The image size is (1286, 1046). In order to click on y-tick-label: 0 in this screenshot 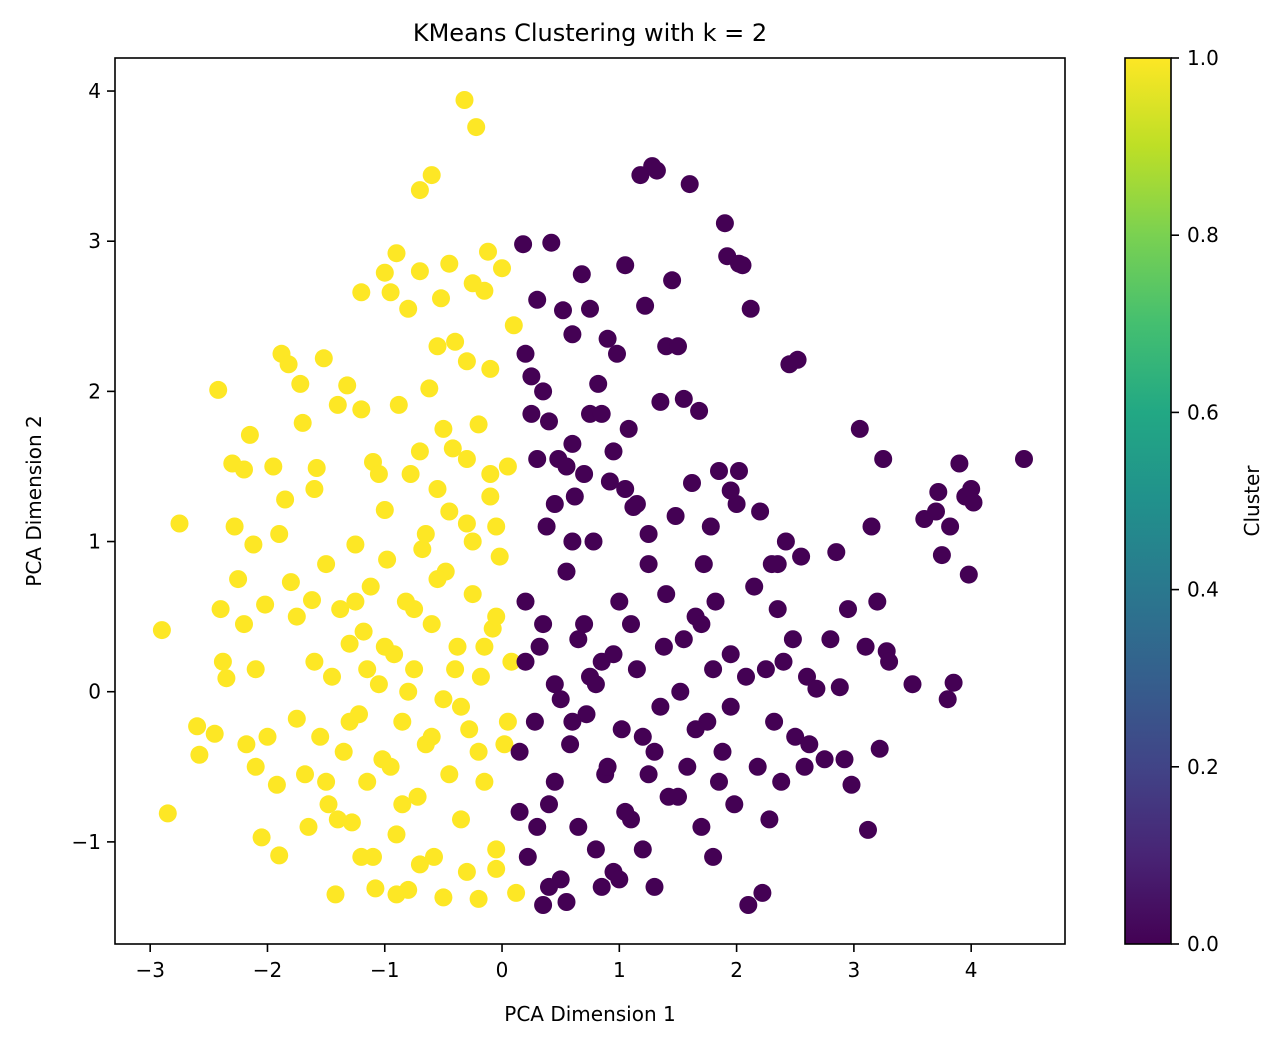, I will do `click(94, 692)`.